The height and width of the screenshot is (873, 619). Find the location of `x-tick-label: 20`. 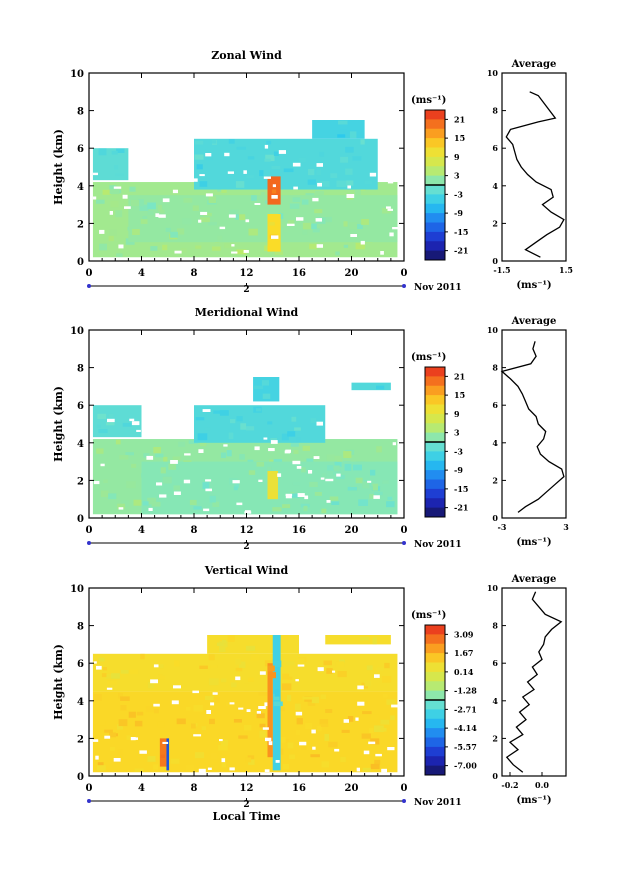

x-tick-label: 20 is located at coordinates (352, 788).